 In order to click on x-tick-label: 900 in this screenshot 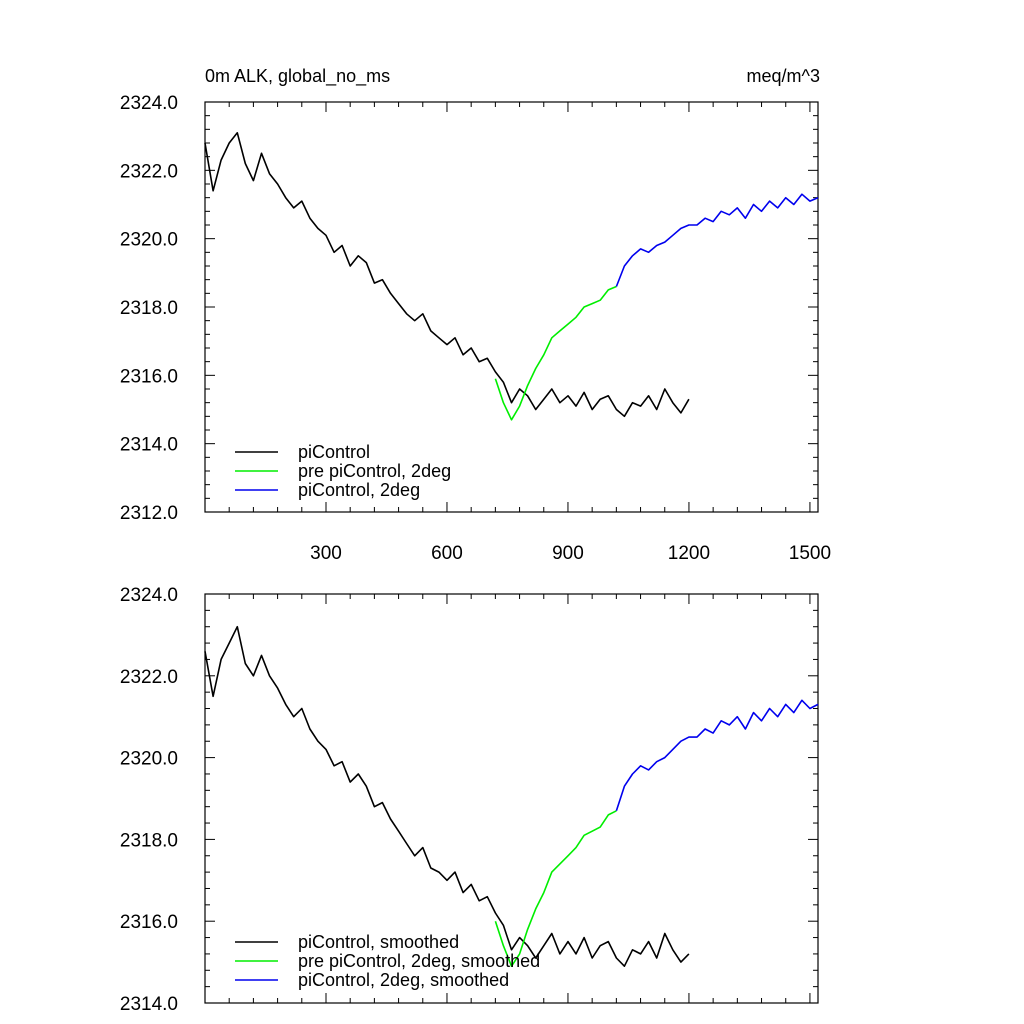, I will do `click(568, 553)`.